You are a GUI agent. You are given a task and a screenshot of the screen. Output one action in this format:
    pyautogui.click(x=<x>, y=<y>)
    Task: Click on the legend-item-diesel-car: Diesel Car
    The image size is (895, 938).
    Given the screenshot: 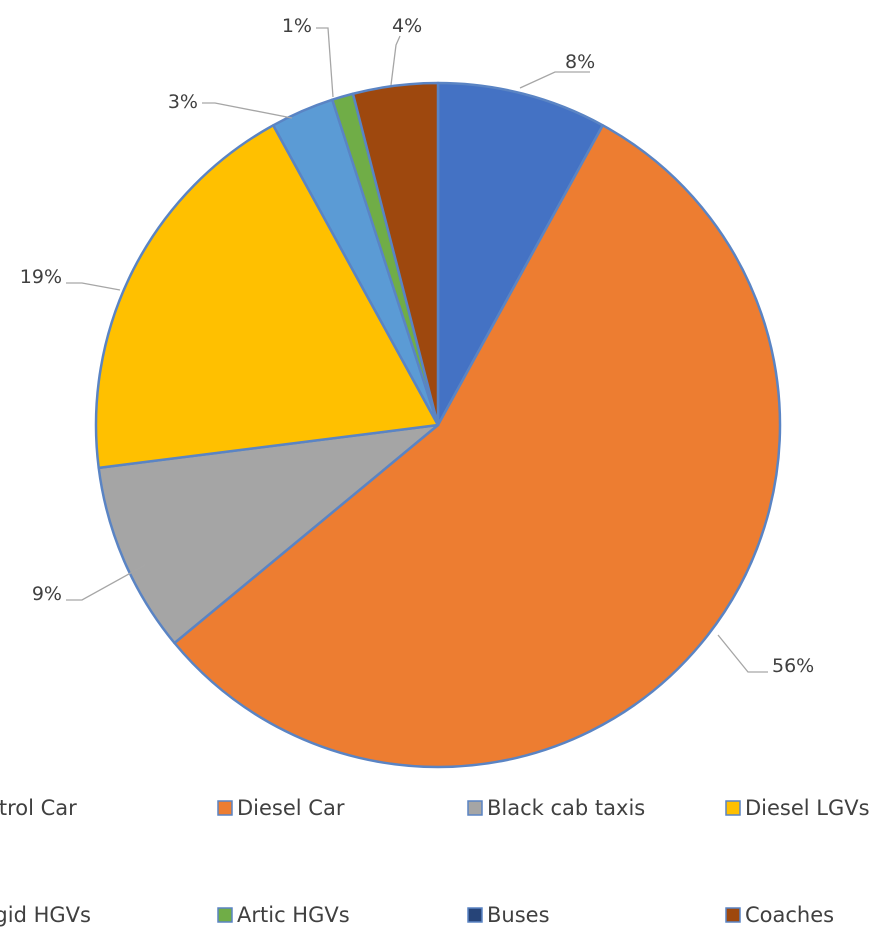 What is the action you would take?
    pyautogui.click(x=281, y=808)
    